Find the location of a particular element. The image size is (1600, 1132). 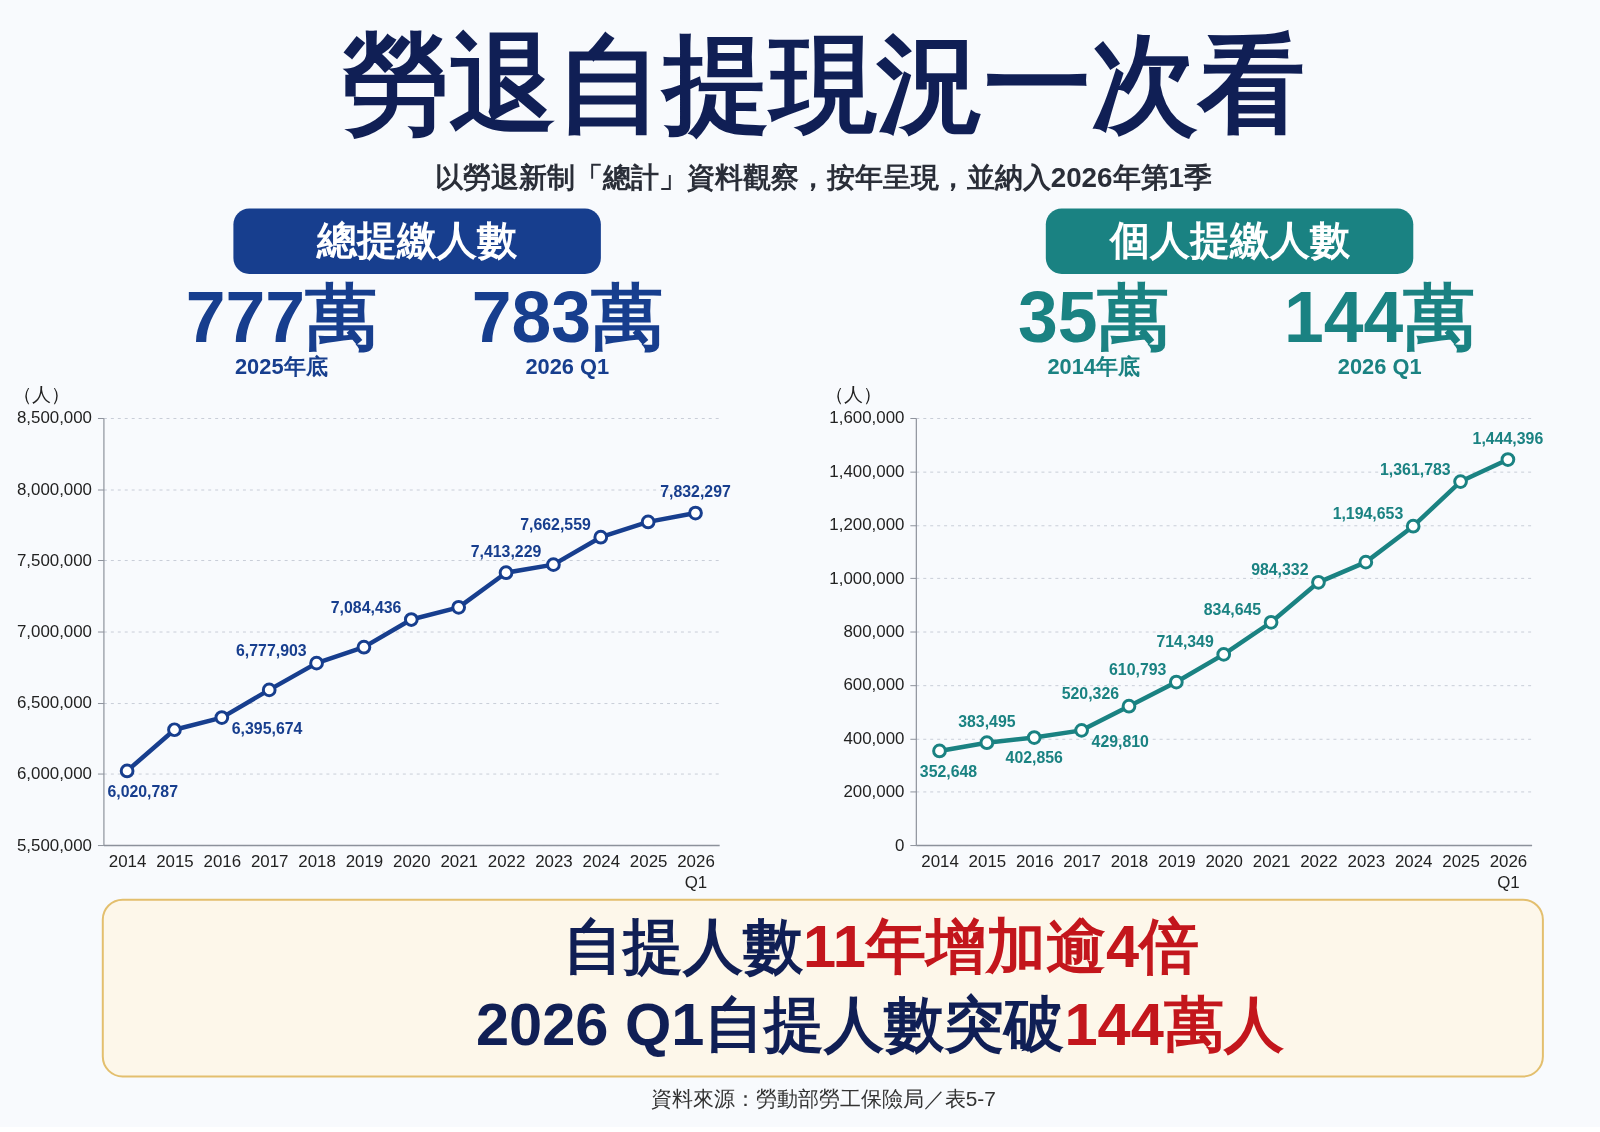

text: 自提人數 is located at coordinates (683, 947).